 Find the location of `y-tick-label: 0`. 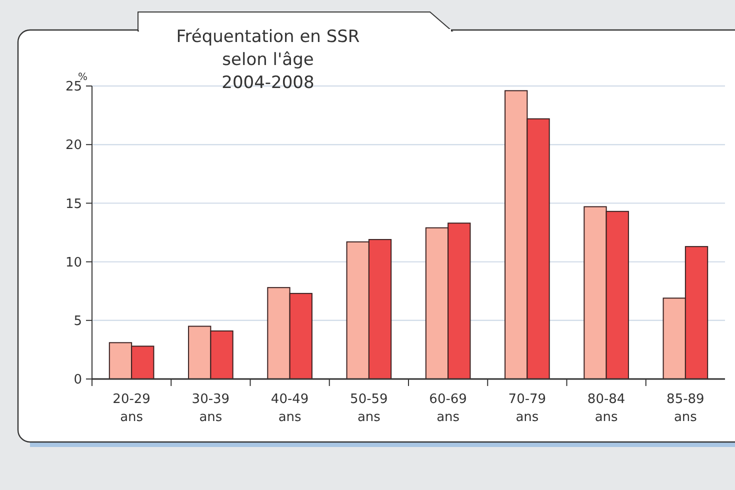

y-tick-label: 0 is located at coordinates (78, 380).